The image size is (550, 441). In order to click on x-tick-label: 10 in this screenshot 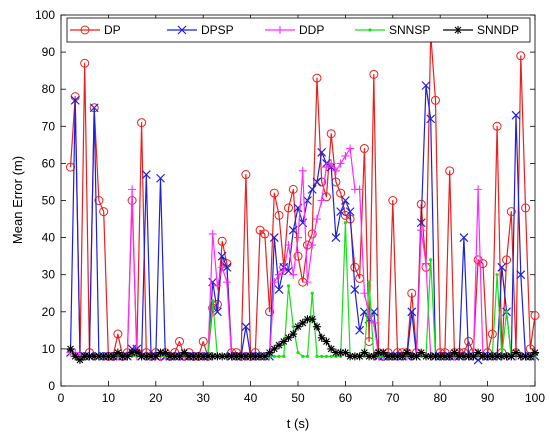, I will do `click(109, 398)`.